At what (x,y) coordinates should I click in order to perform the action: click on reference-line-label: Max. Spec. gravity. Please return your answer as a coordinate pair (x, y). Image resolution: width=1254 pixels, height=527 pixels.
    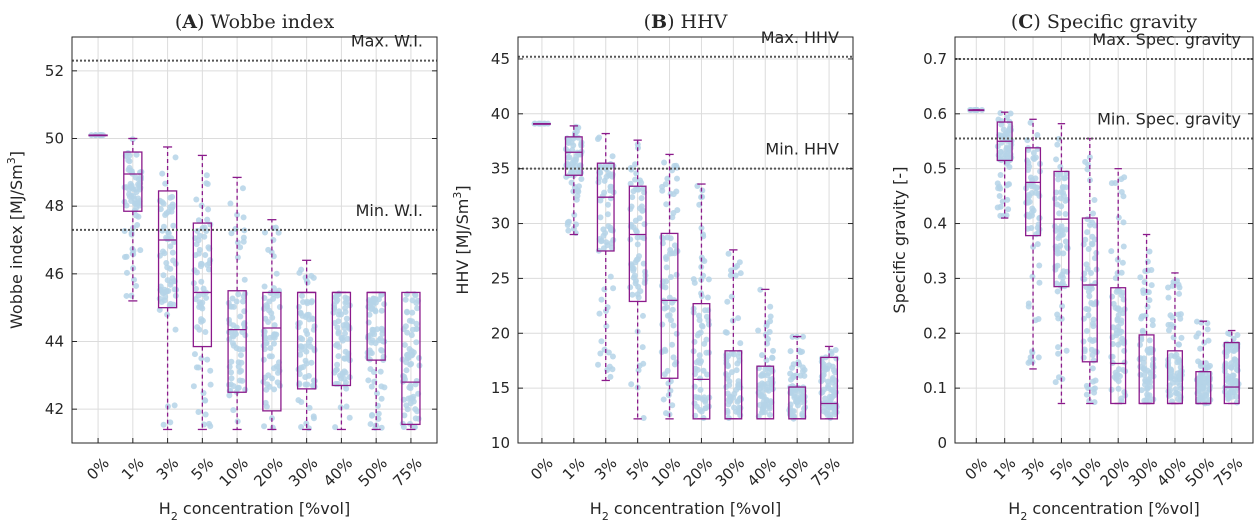
    Looking at the image, I should click on (1166, 39).